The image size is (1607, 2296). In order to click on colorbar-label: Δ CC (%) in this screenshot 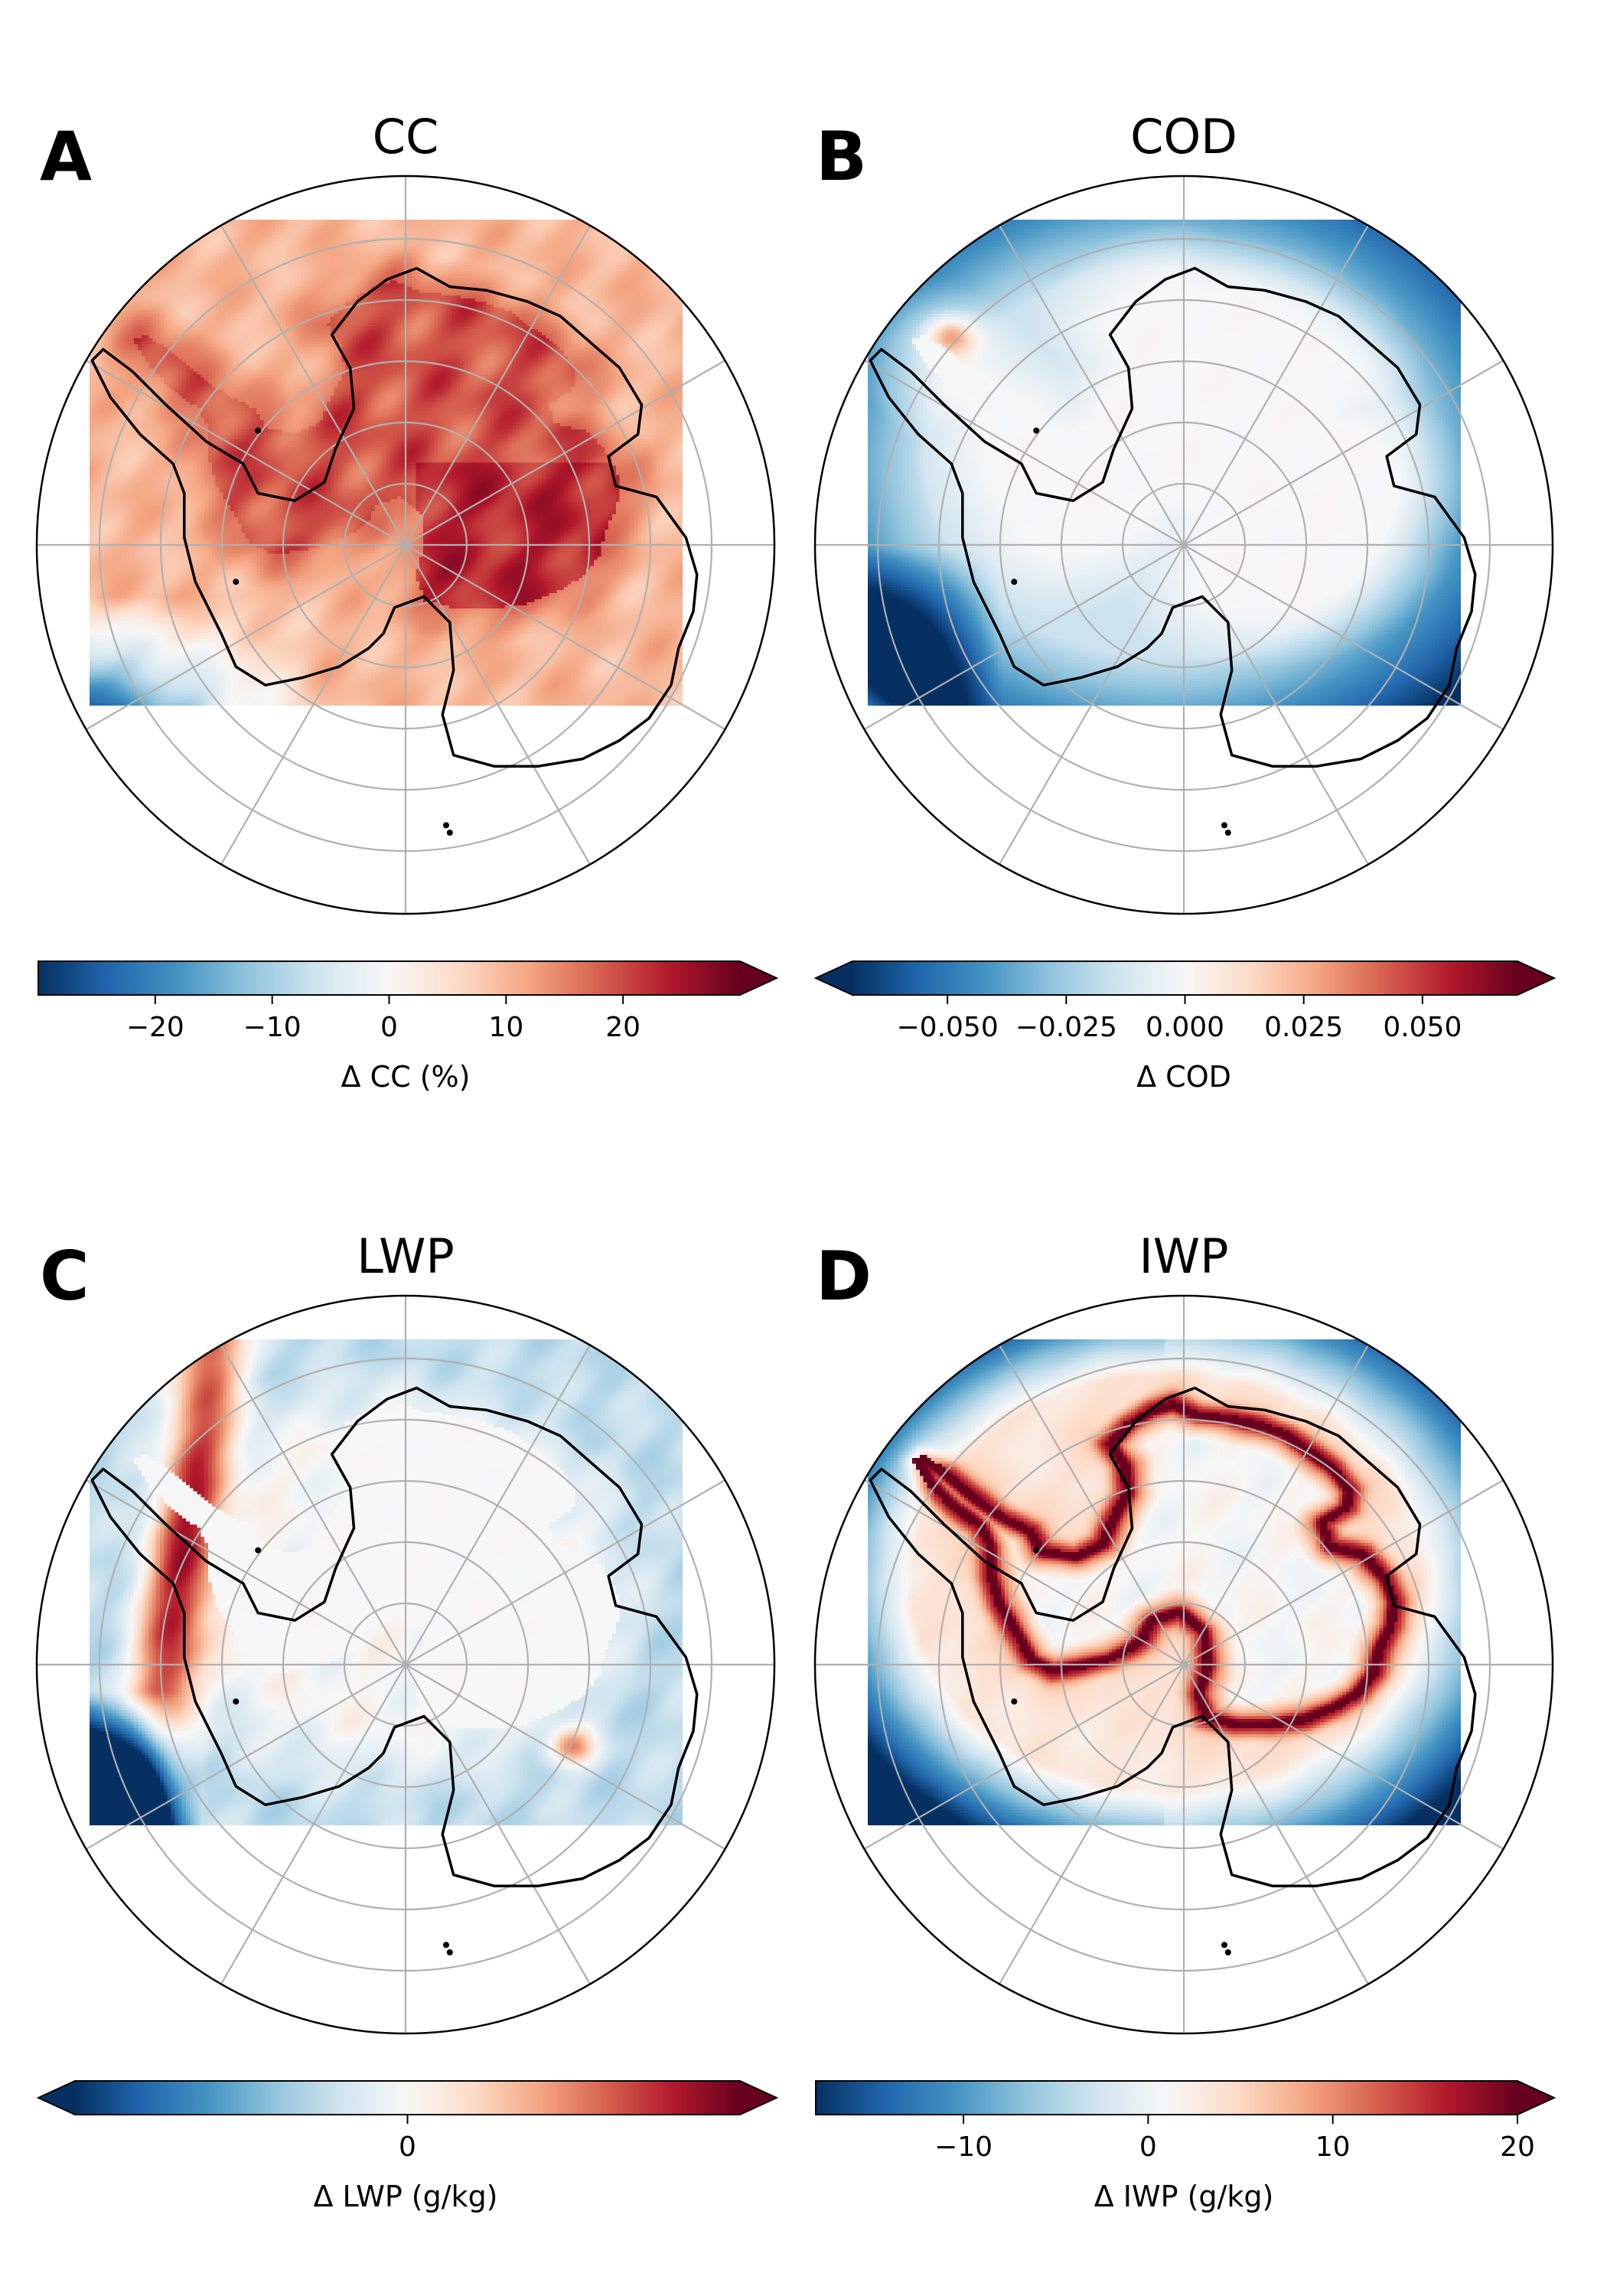, I will do `click(406, 1077)`.